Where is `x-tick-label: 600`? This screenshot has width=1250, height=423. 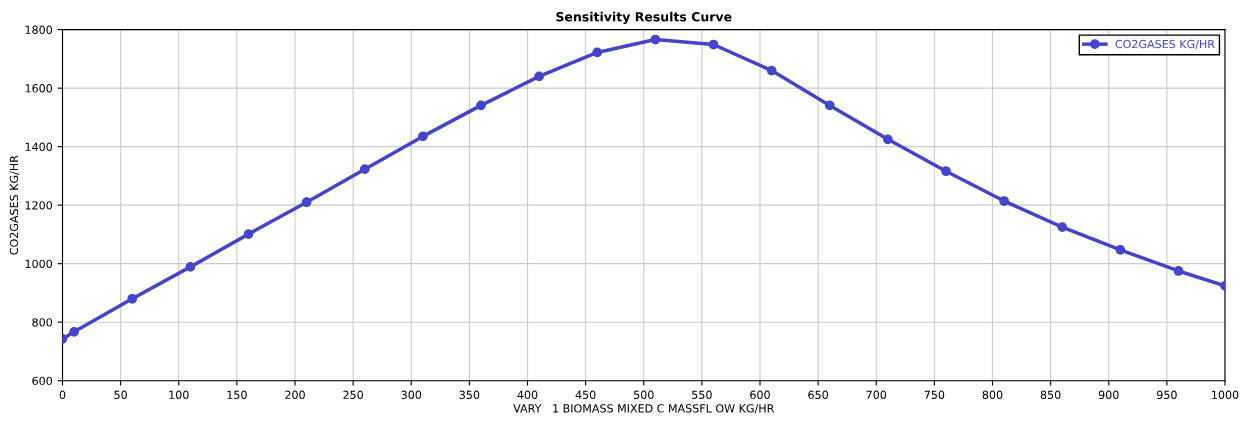 x-tick-label: 600 is located at coordinates (760, 395).